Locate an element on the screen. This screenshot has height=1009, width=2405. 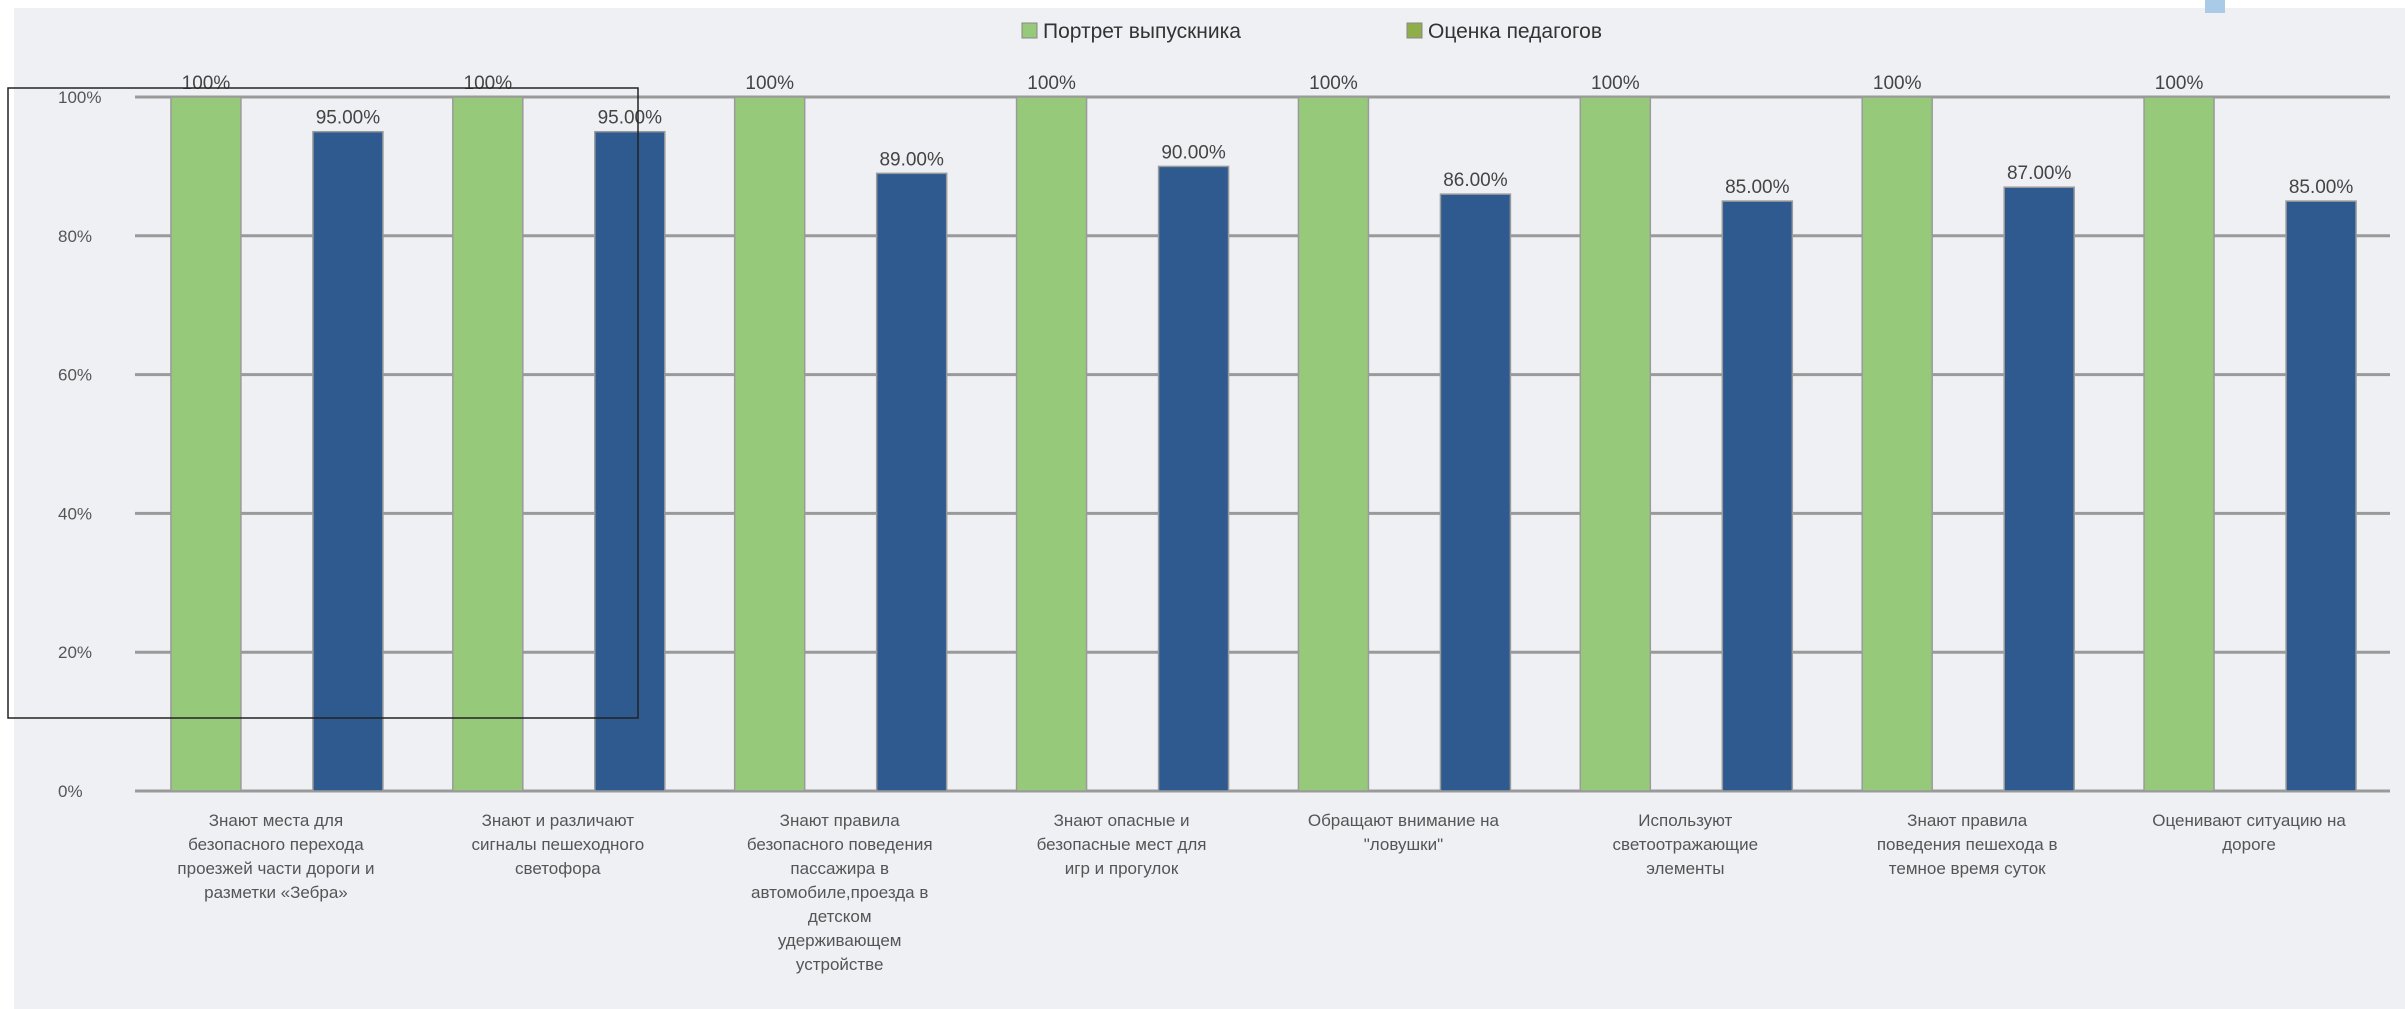
data-label: 87.00% is located at coordinates (2039, 173).